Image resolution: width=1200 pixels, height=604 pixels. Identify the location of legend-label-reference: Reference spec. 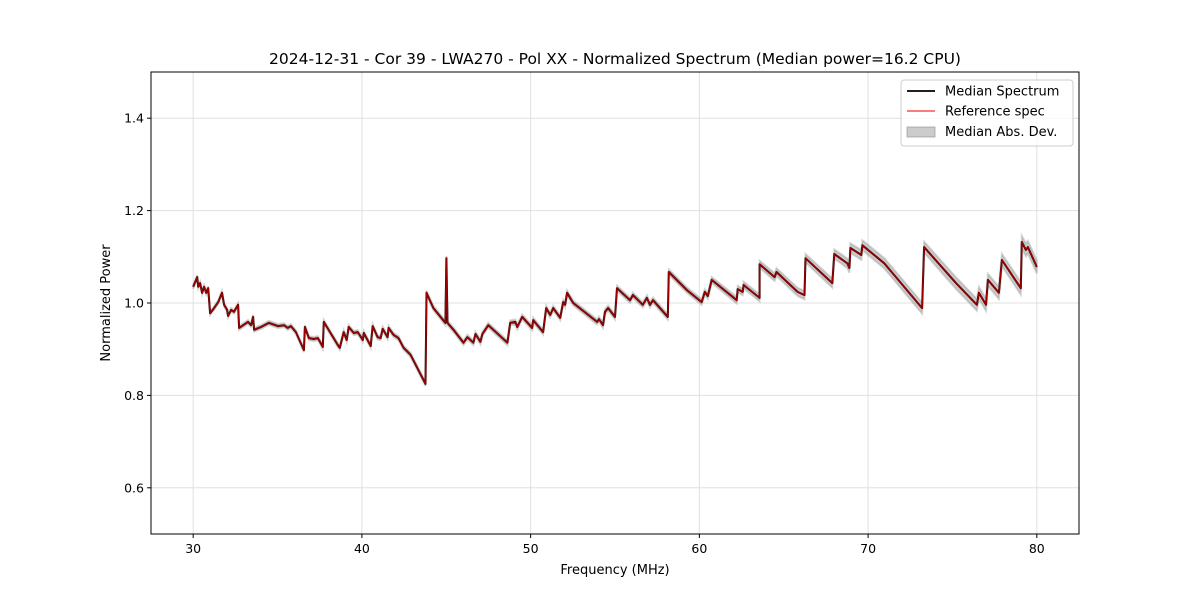
(995, 112).